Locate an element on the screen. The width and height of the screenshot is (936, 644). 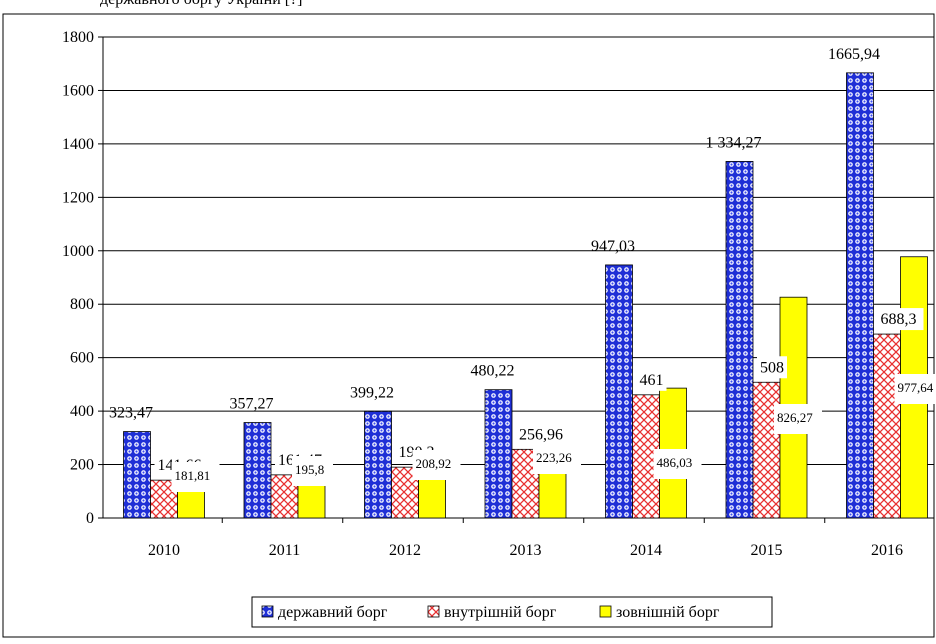
data-label-external-debt: 195,8 is located at coordinates (309, 469).